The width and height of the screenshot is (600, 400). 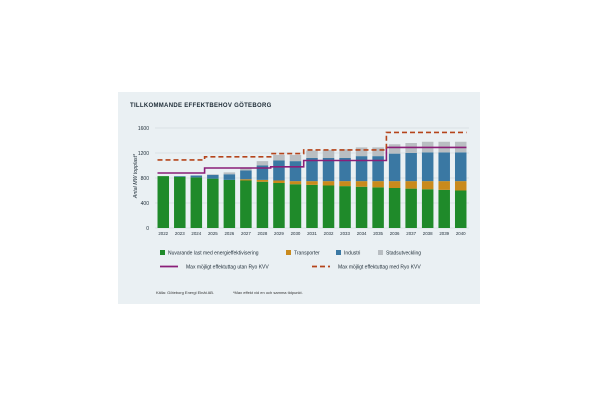 I want to click on bar-industri-2034, so click(x=361, y=169).